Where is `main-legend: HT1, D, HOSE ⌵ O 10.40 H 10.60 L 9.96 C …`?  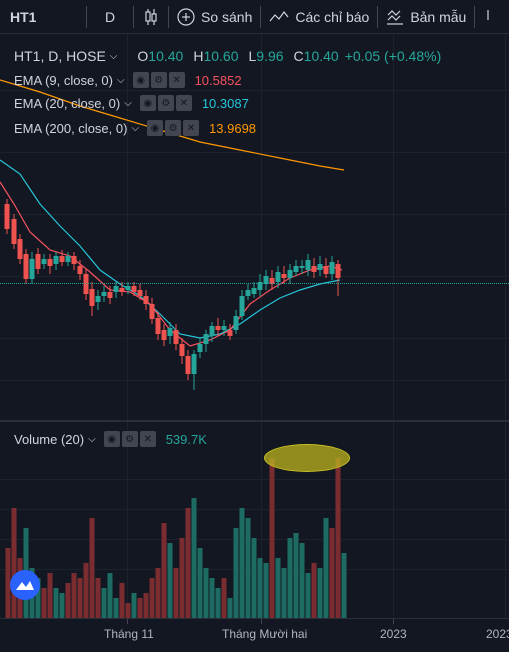
main-legend: HT1, D, HOSE ⌵ O 10.40 H 10.60 L 9.96 C … is located at coordinates (227, 56).